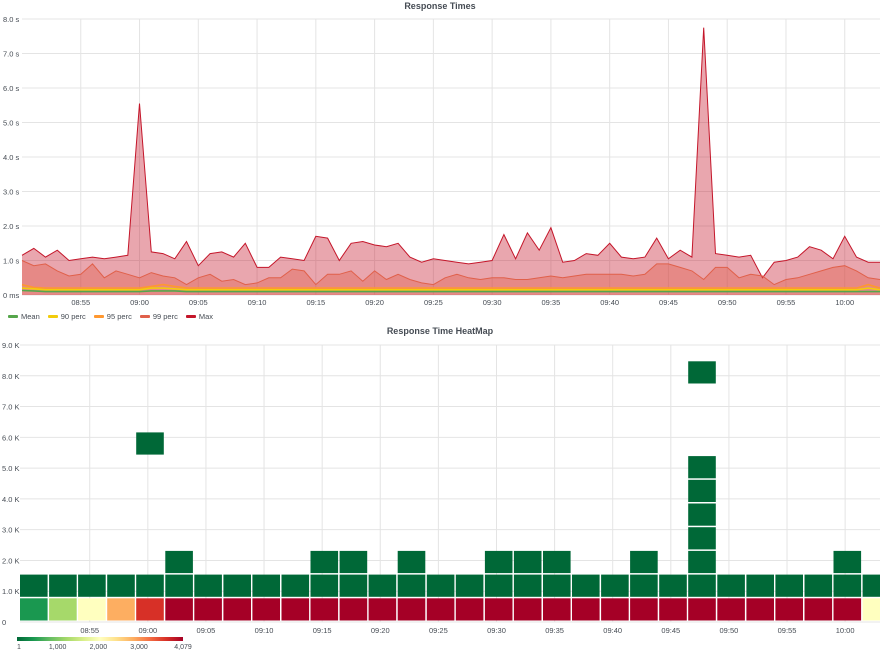  I want to click on legend-label: 99 perc, so click(165, 316).